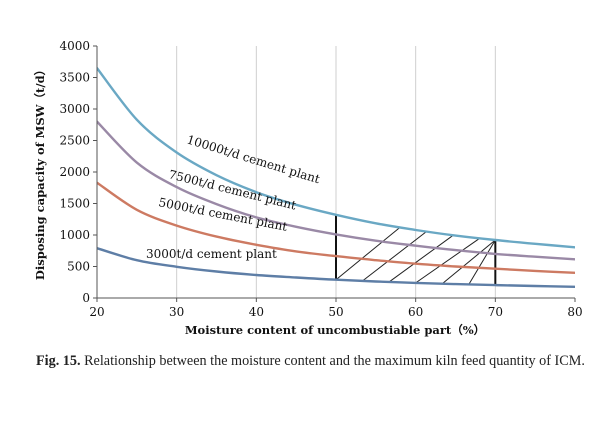 This screenshot has width=607, height=424. What do you see at coordinates (74, 141) in the screenshot?
I see `y-tick-label-2500: 2500` at bounding box center [74, 141].